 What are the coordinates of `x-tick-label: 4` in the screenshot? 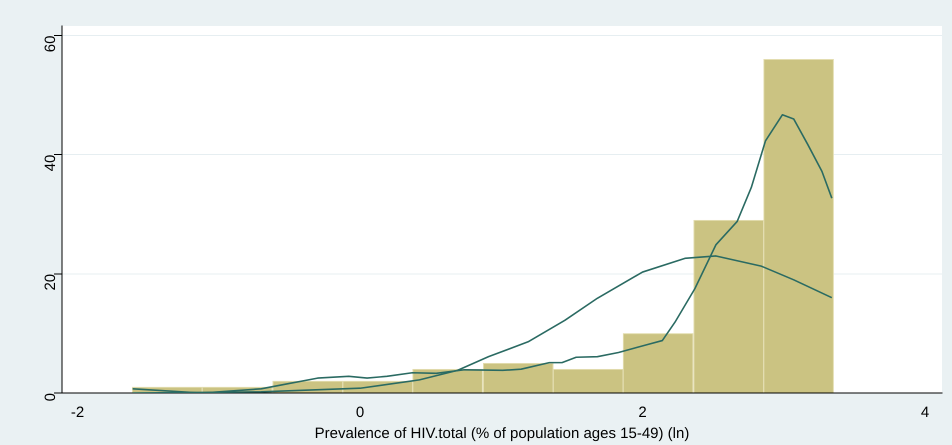 It's located at (925, 413).